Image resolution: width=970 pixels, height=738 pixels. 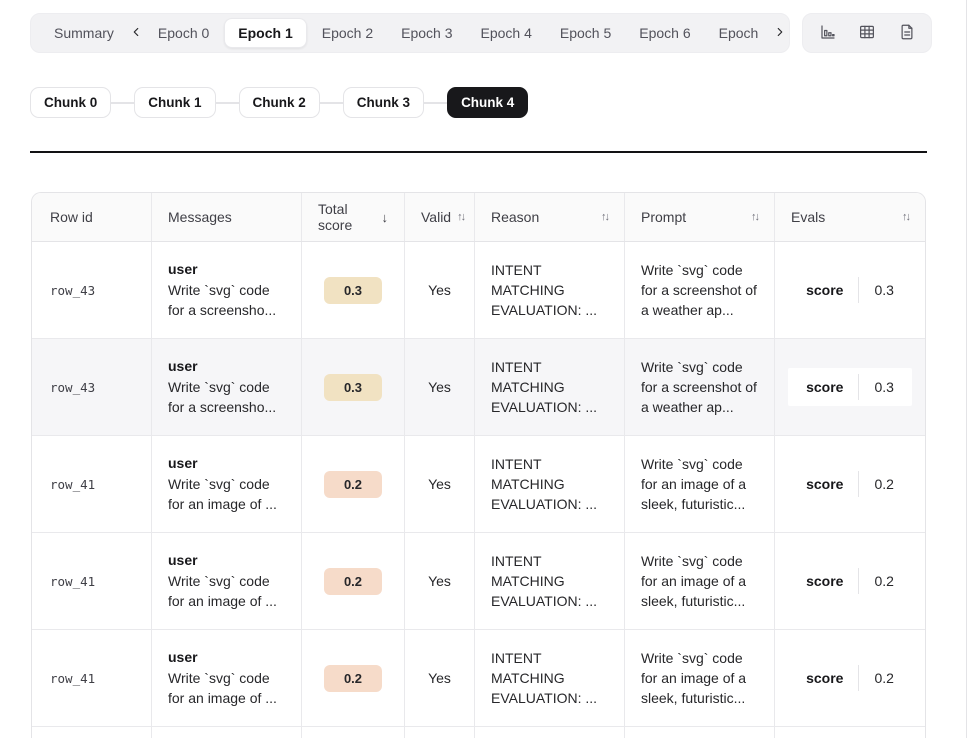 What do you see at coordinates (850, 217) in the screenshot?
I see `column-header-evals: Evals ↑↓` at bounding box center [850, 217].